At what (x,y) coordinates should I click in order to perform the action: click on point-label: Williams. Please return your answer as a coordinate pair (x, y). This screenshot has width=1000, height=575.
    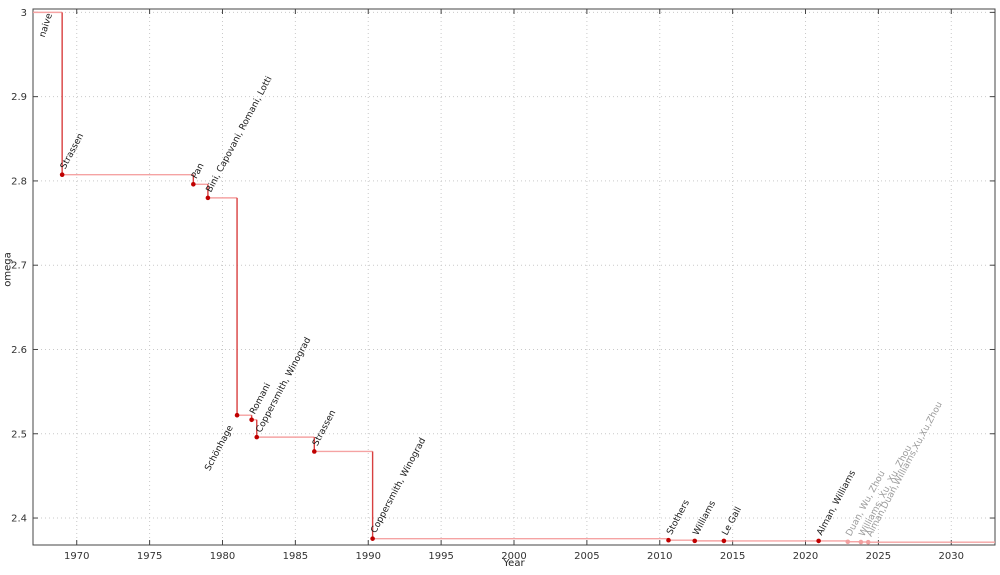
    Looking at the image, I should click on (705, 518).